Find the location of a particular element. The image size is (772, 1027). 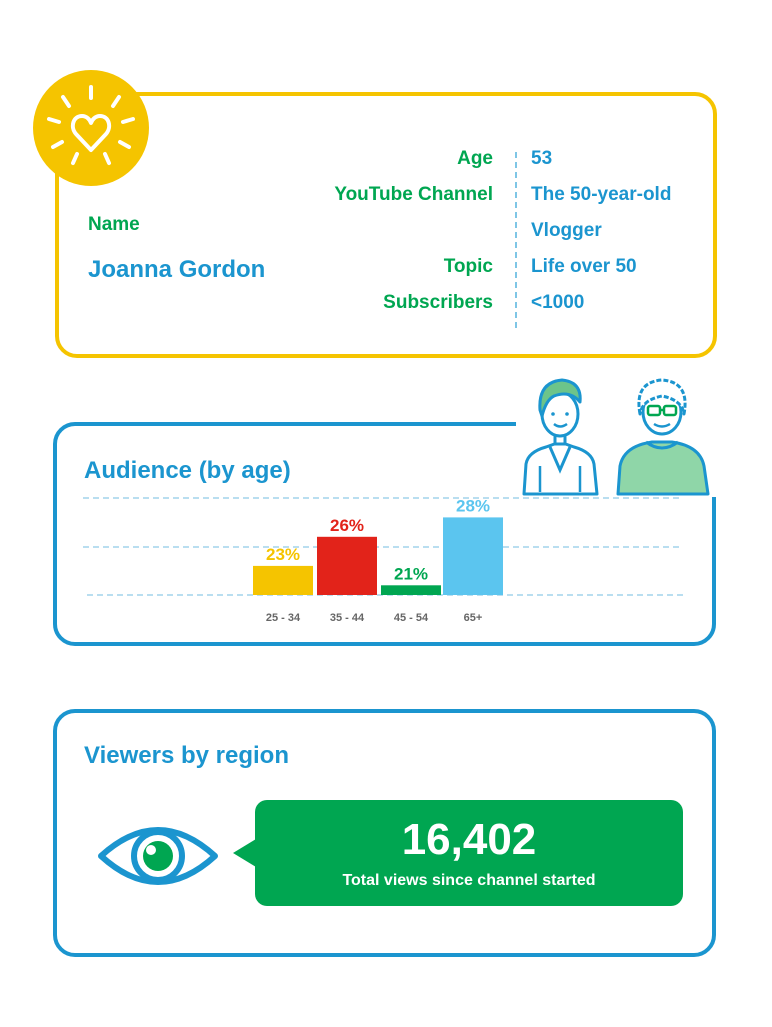

audience-age-chart: 23% 26% 21% 28% 25 - 34 35 - 44 45 - 54 65+ is located at coordinates (383, 560).